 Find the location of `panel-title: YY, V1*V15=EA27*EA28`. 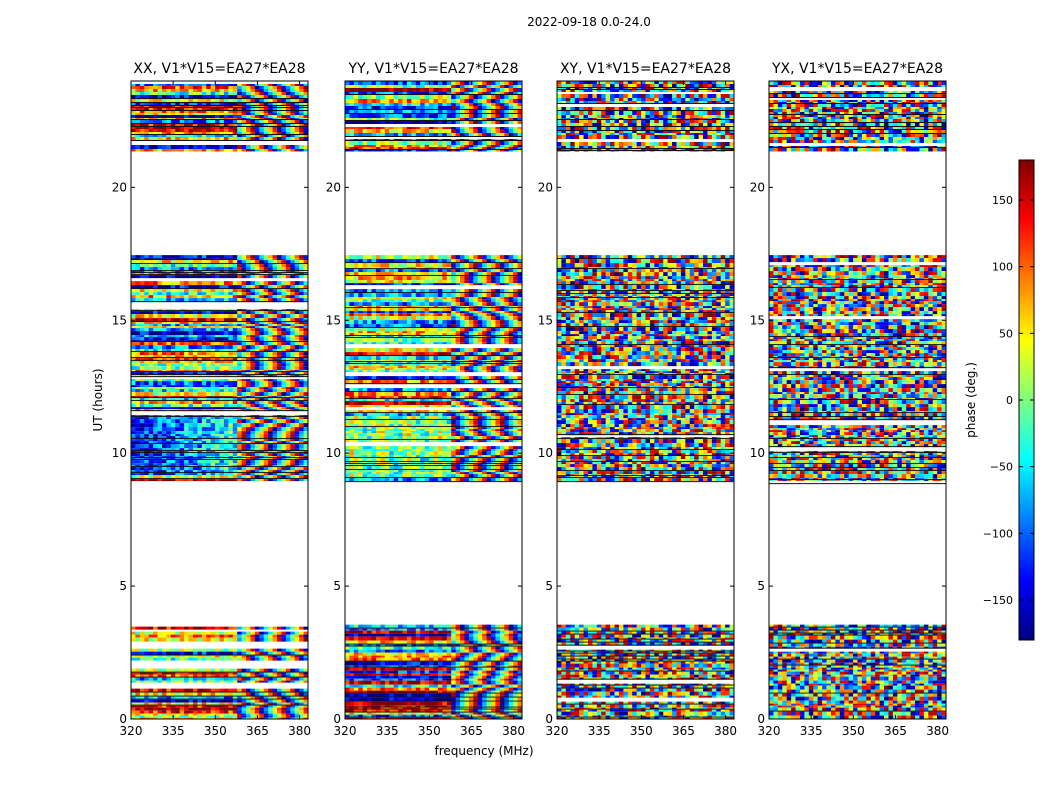

panel-title: YY, V1*V15=EA27*EA28 is located at coordinates (432, 69).